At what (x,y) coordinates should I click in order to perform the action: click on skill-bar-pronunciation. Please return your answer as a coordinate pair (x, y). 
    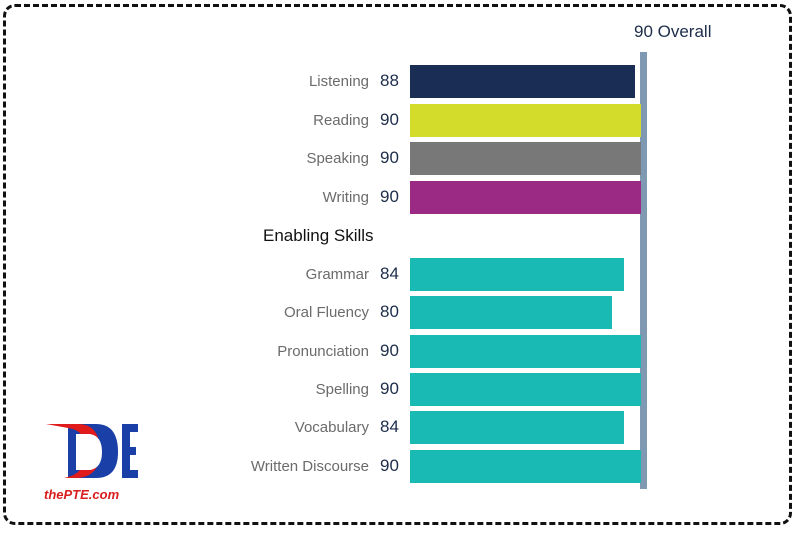
    Looking at the image, I should click on (525, 351).